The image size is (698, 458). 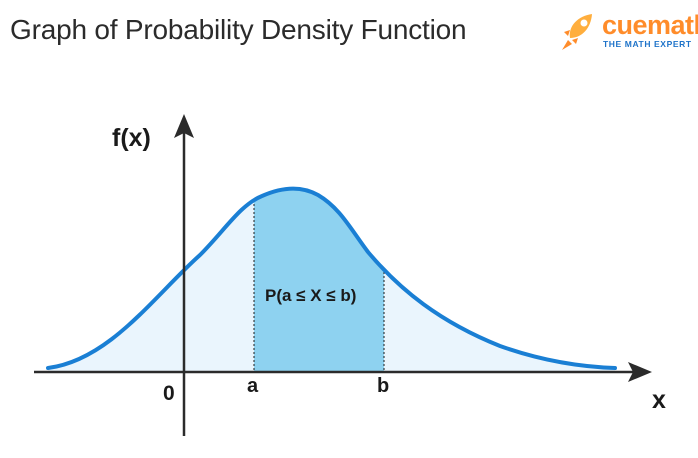 What do you see at coordinates (383, 386) in the screenshot?
I see `point-b-label: b` at bounding box center [383, 386].